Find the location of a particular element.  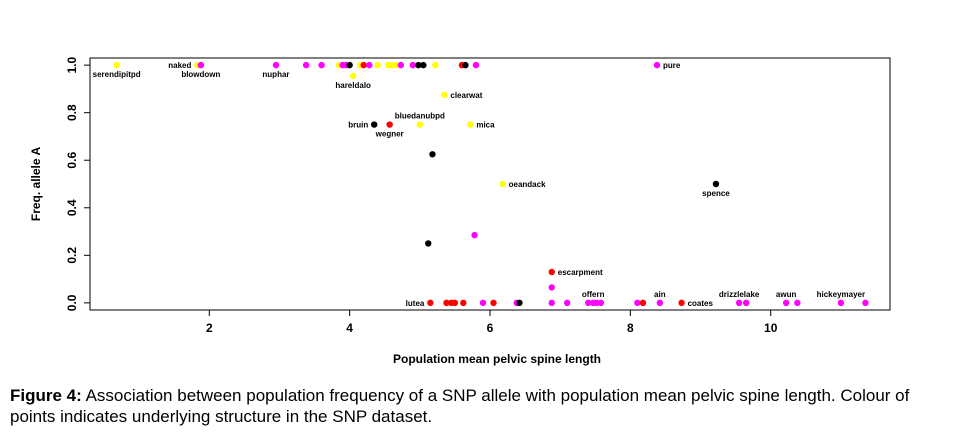

point-label: naked is located at coordinates (179, 65).